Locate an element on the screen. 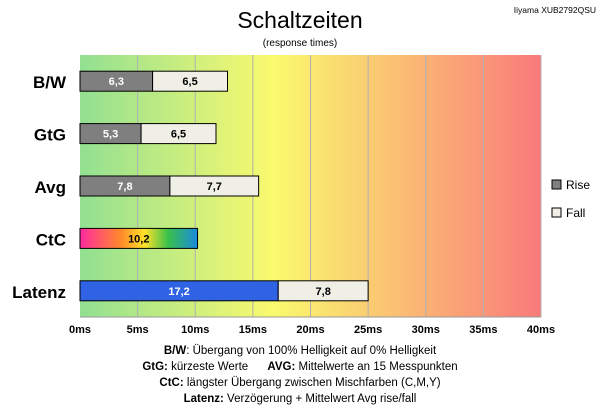 This screenshot has width=600, height=415. category-label: Latenz is located at coordinates (39, 292).